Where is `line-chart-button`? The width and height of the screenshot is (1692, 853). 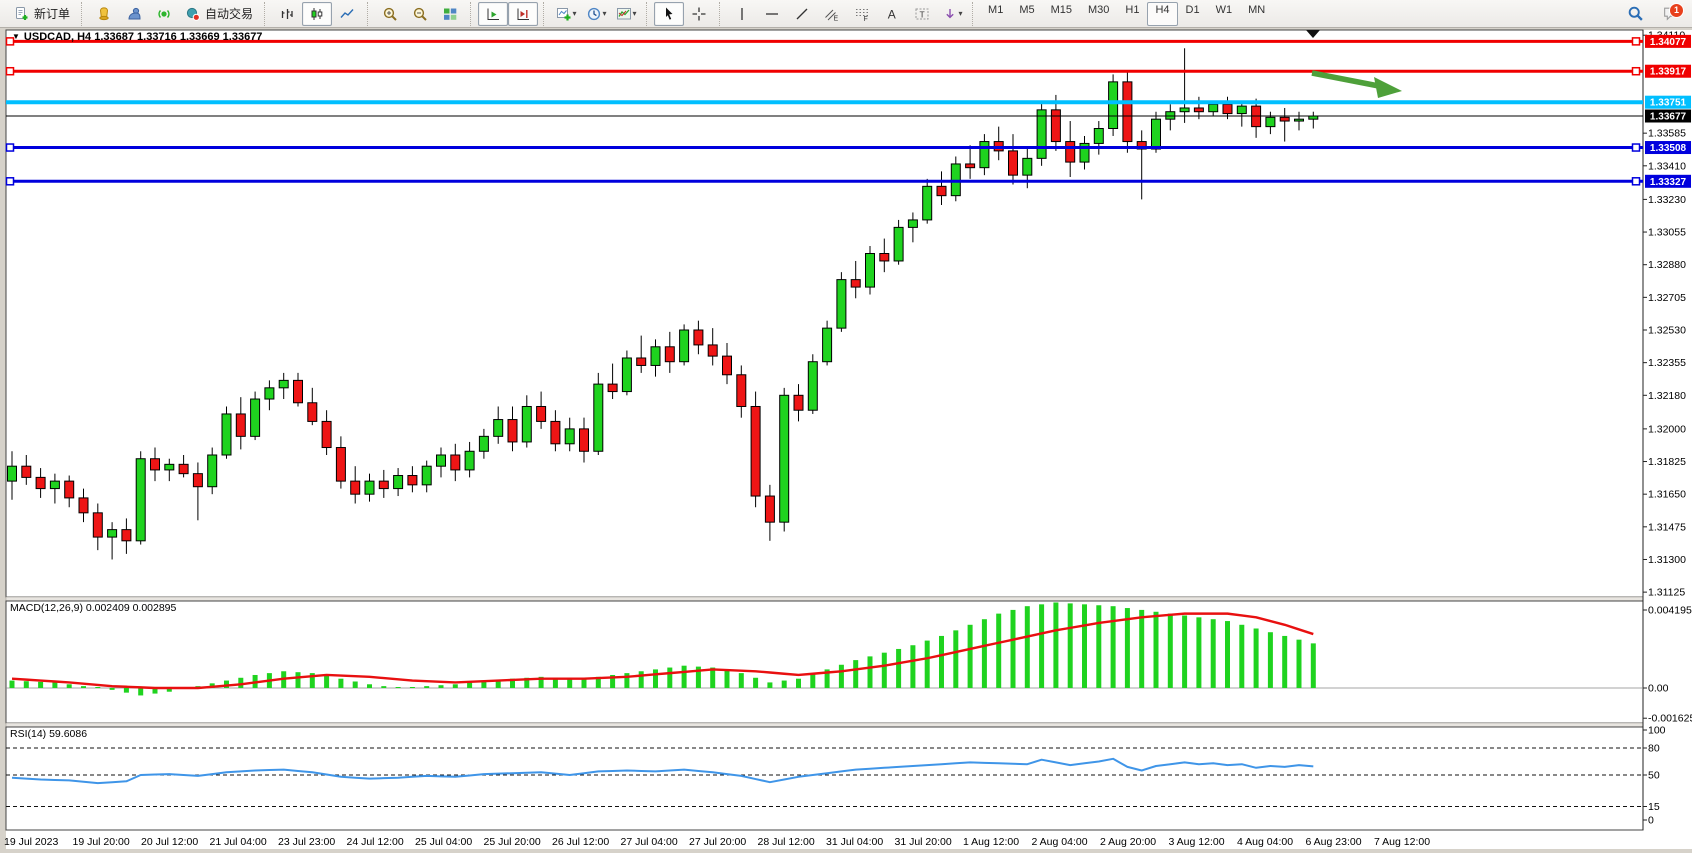 line-chart-button is located at coordinates (347, 14).